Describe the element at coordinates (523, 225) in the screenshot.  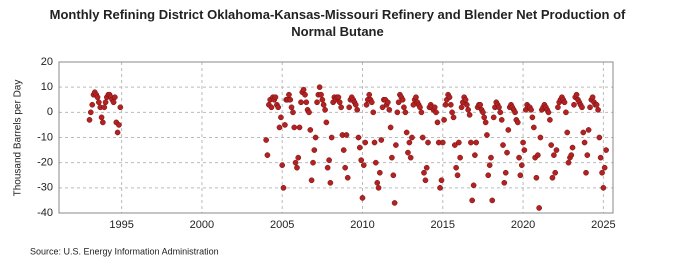
I see `x-tick-label: 2020` at that location.